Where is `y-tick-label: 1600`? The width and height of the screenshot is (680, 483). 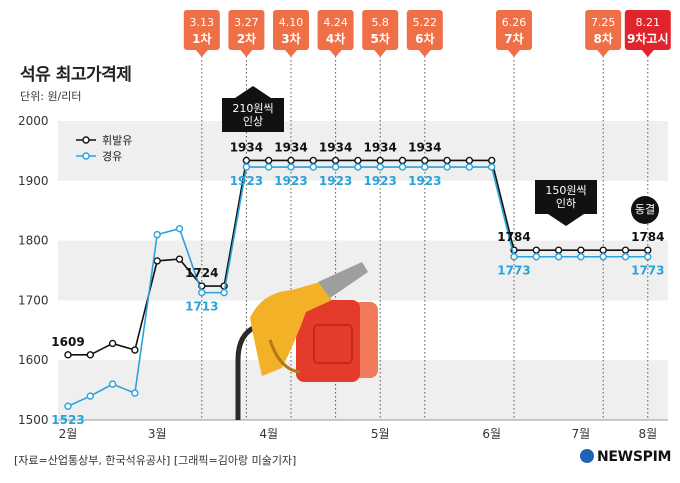 y-tick-label: 1600 is located at coordinates (33, 360).